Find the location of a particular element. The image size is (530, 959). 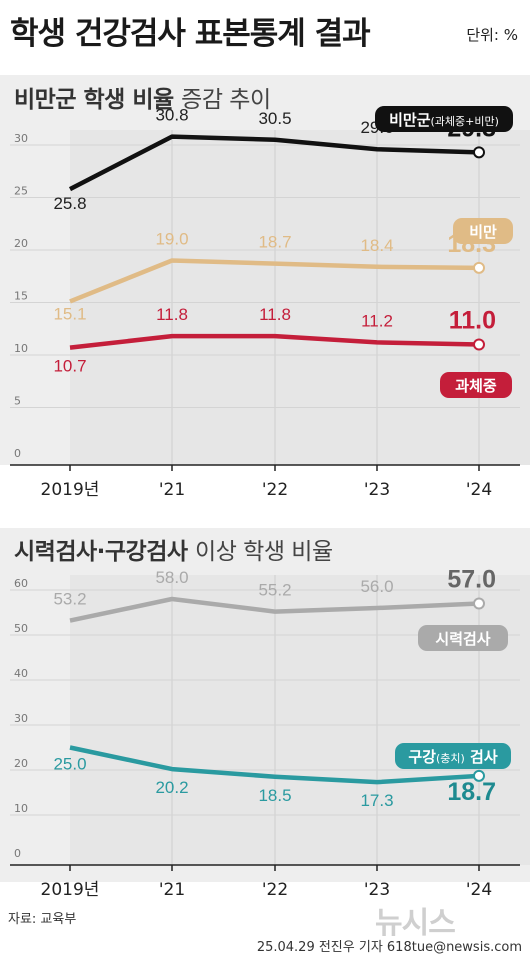

legend-label: 구강(충치) 검사 is located at coordinates (452, 757).